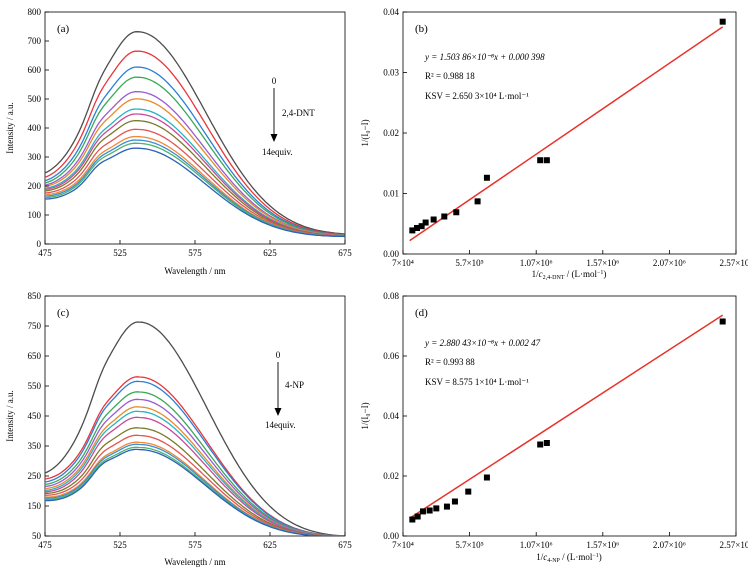  What do you see at coordinates (63, 29) in the screenshot?
I see `panel-a-label: (a)` at bounding box center [63, 29].